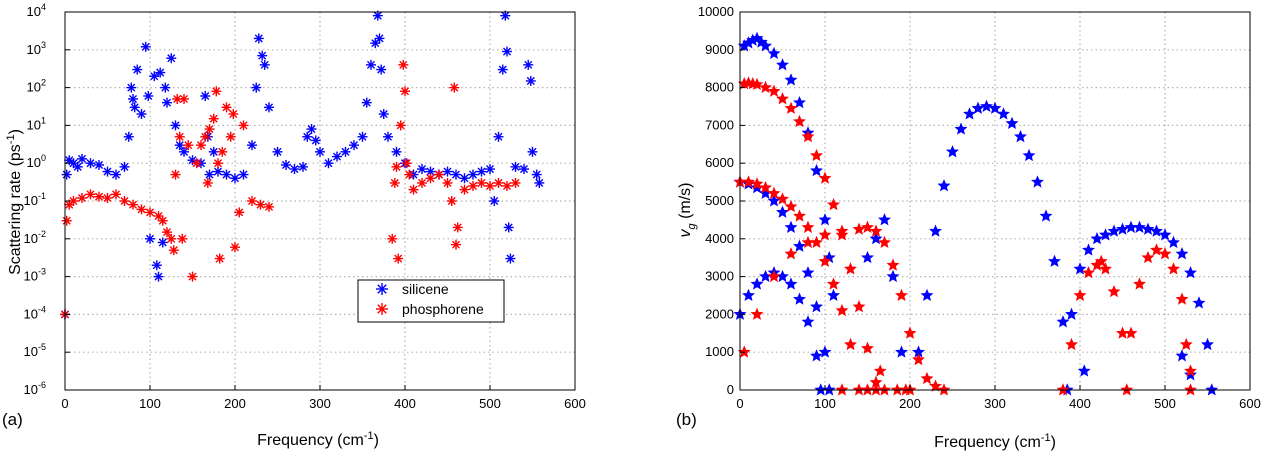 This screenshot has width=1271, height=457. I want to click on chart-a-x-ticks: 0 100 200 300 400 500 600, so click(323, 398).